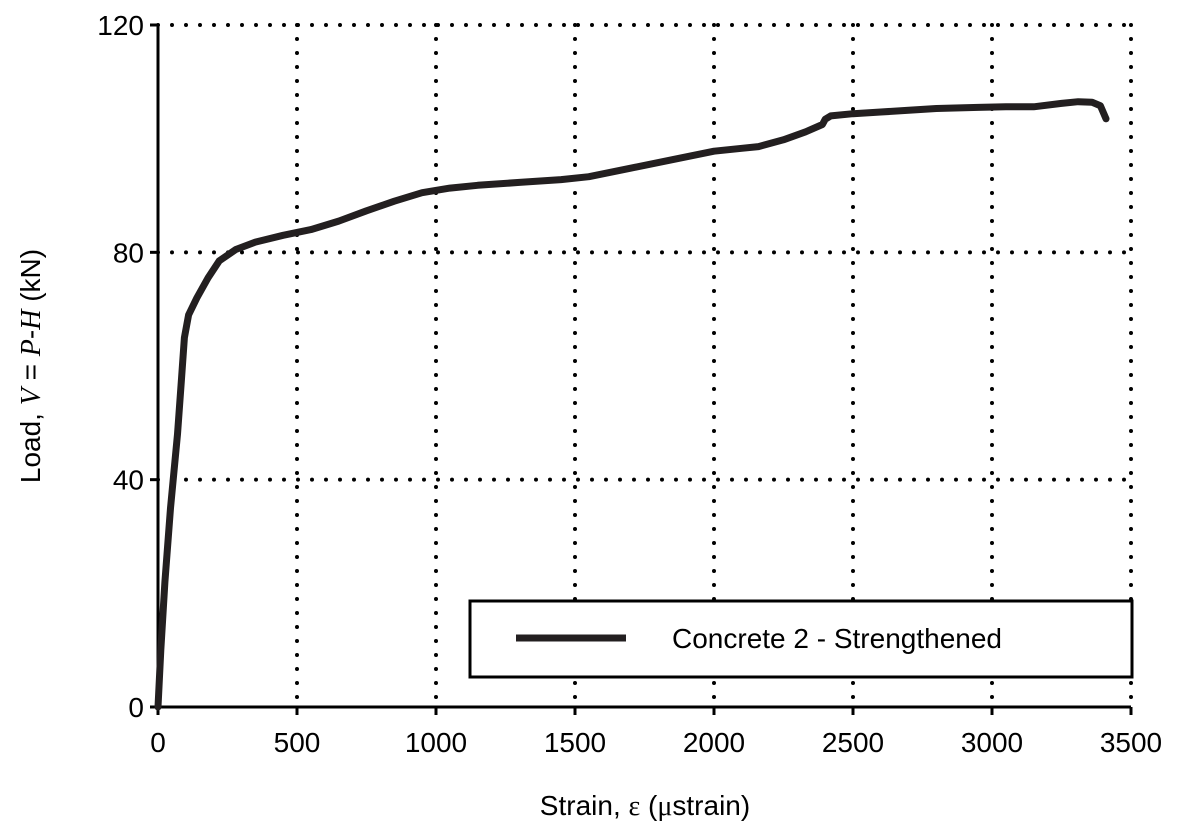 Image resolution: width=1185 pixels, height=834 pixels. I want to click on x-axis-title-prefix: Strain,, so click(584, 805).